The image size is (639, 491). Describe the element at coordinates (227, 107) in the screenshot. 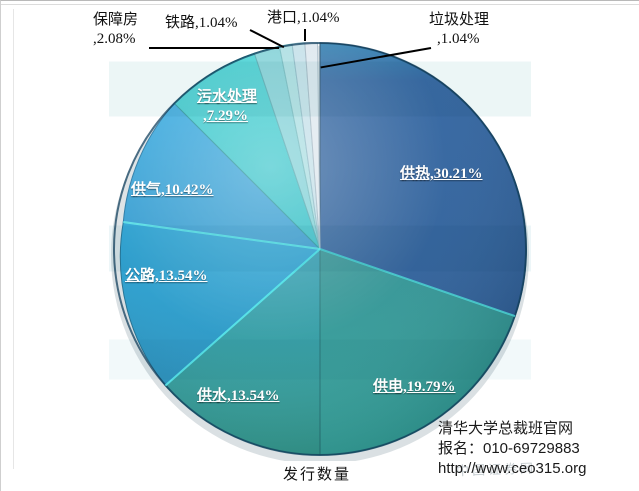

I see `slice-label-wushuichuli: 污水处理 ,7.29%` at that location.